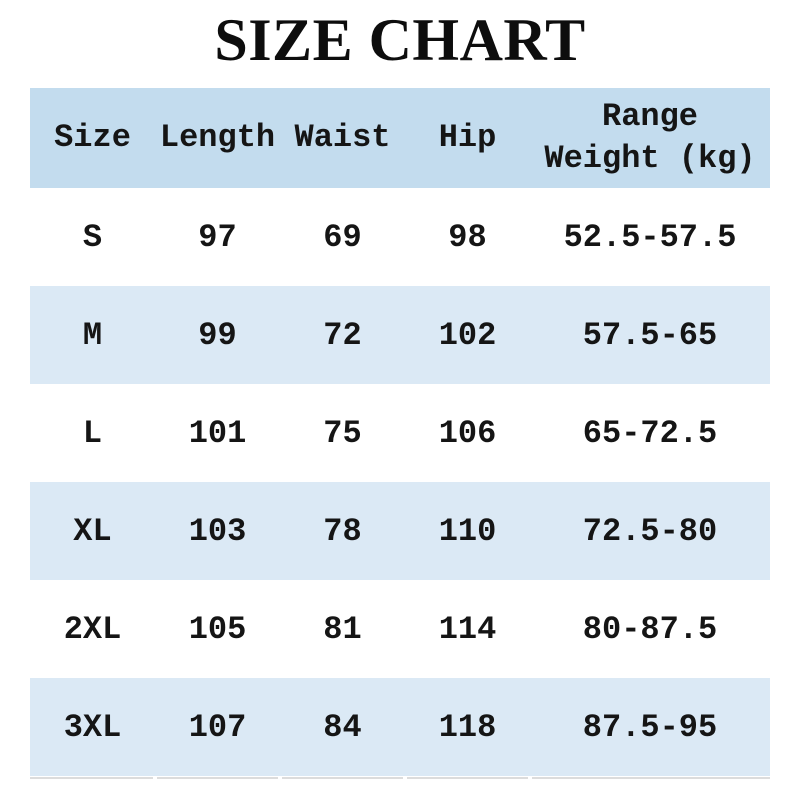 Image resolution: width=800 pixels, height=800 pixels. What do you see at coordinates (92, 237) in the screenshot?
I see `cell-size: S` at bounding box center [92, 237].